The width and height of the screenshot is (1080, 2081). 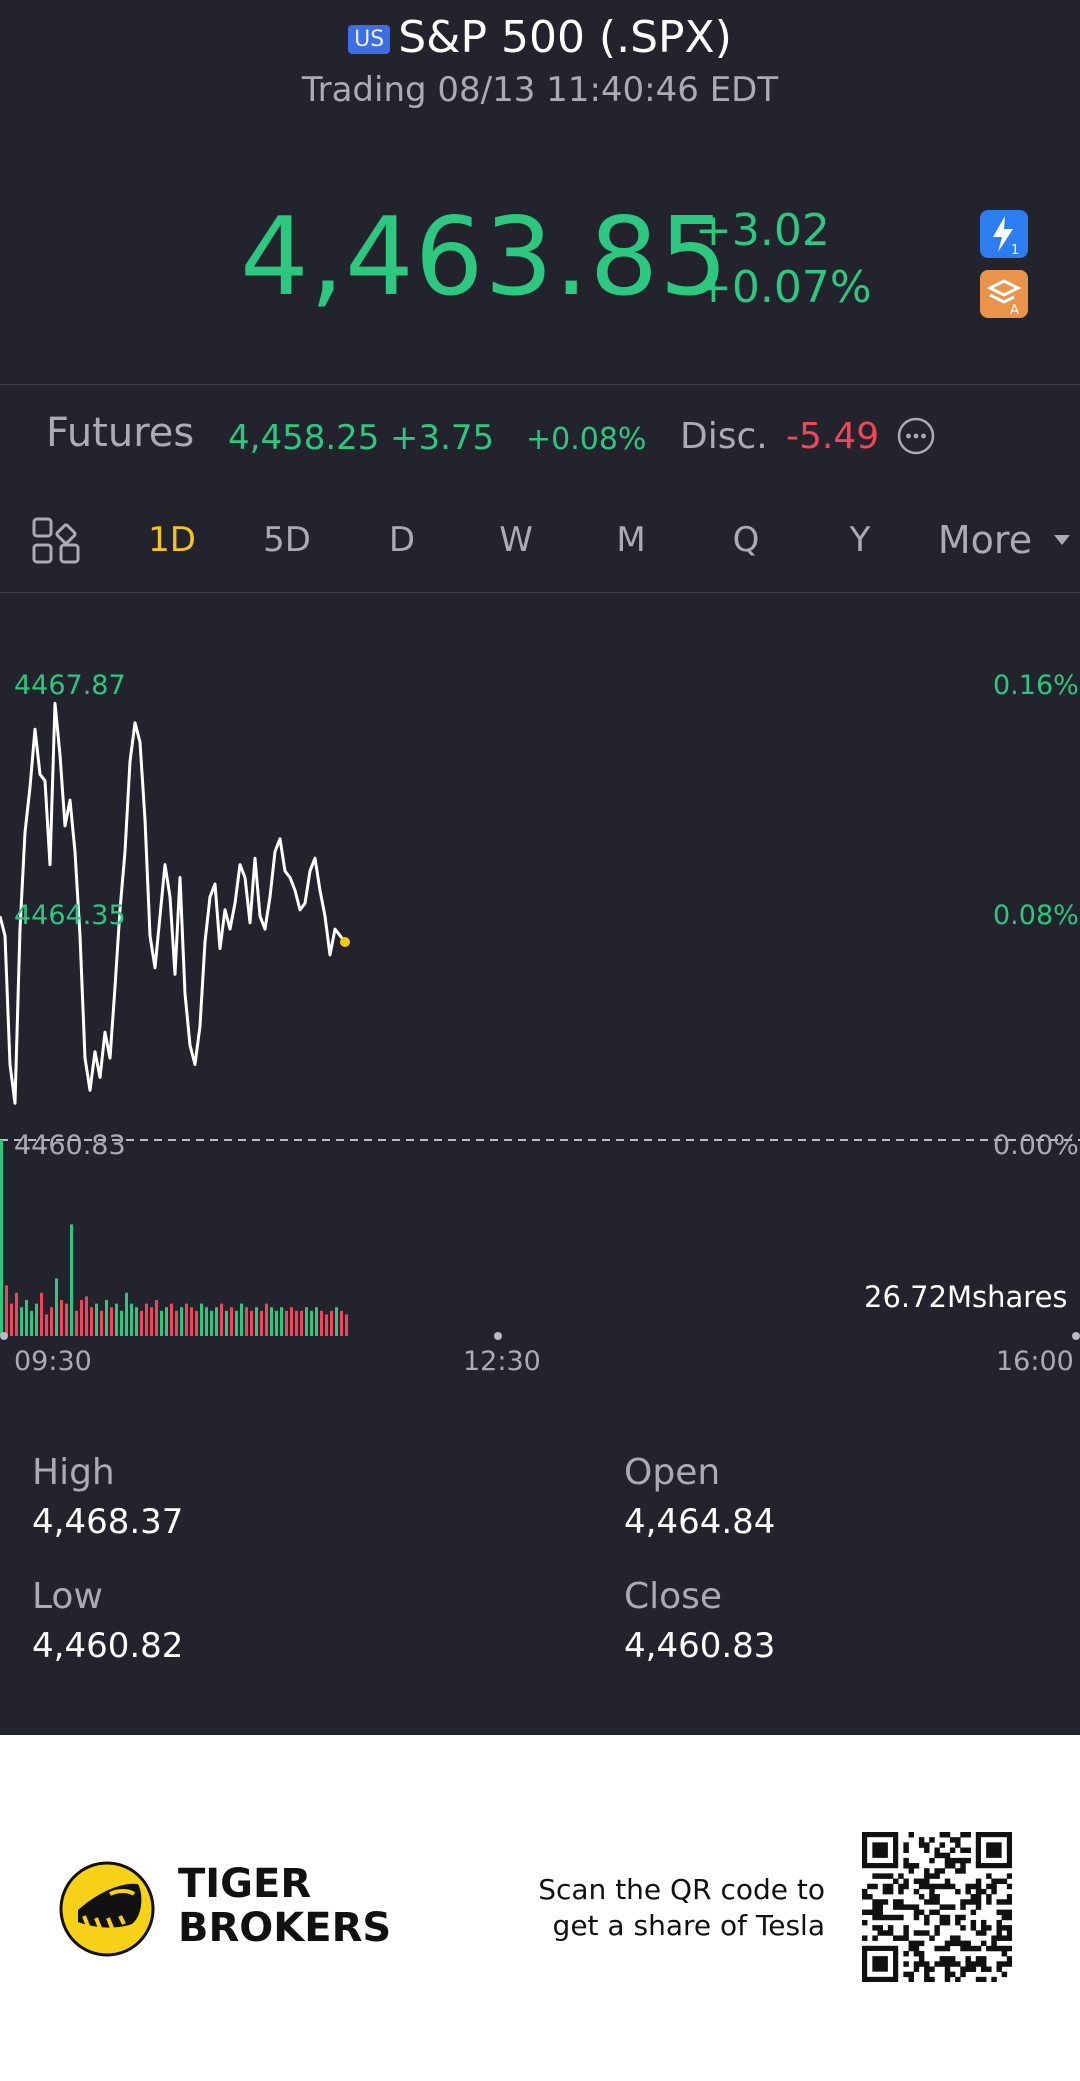 I want to click on tab-q: Q, so click(x=746, y=540).